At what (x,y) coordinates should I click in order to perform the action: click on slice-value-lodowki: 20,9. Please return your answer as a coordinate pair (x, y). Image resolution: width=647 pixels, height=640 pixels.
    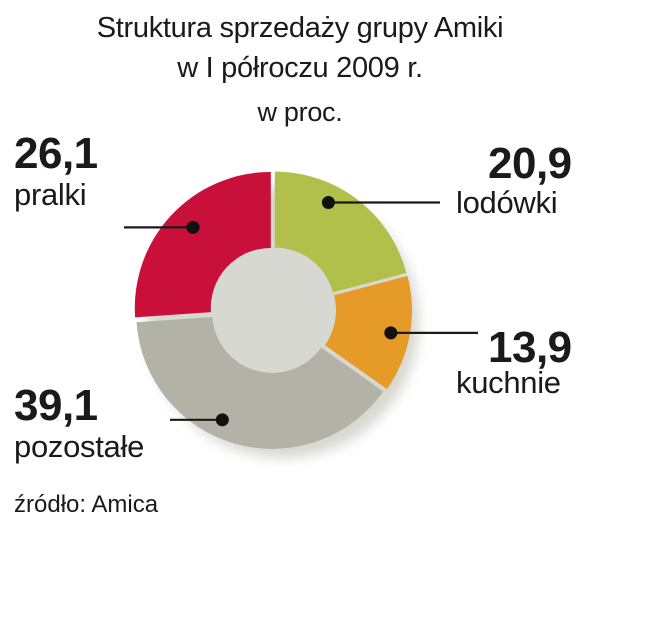
    Looking at the image, I should click on (530, 163).